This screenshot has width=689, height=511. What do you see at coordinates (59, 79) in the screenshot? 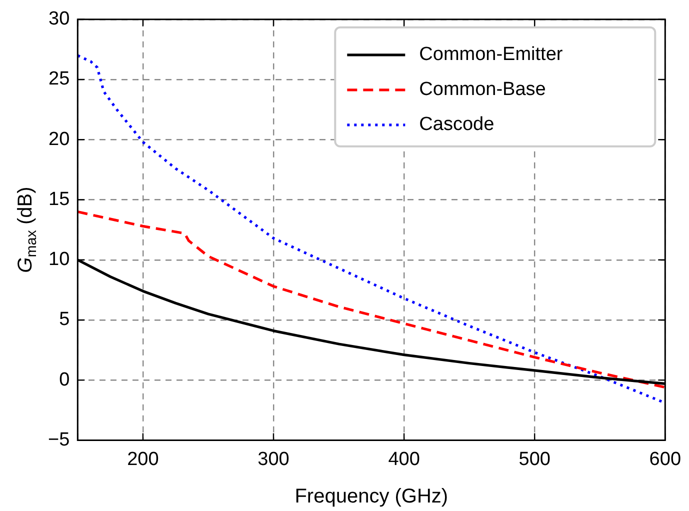
I see `y-tick-label: 25` at bounding box center [59, 79].